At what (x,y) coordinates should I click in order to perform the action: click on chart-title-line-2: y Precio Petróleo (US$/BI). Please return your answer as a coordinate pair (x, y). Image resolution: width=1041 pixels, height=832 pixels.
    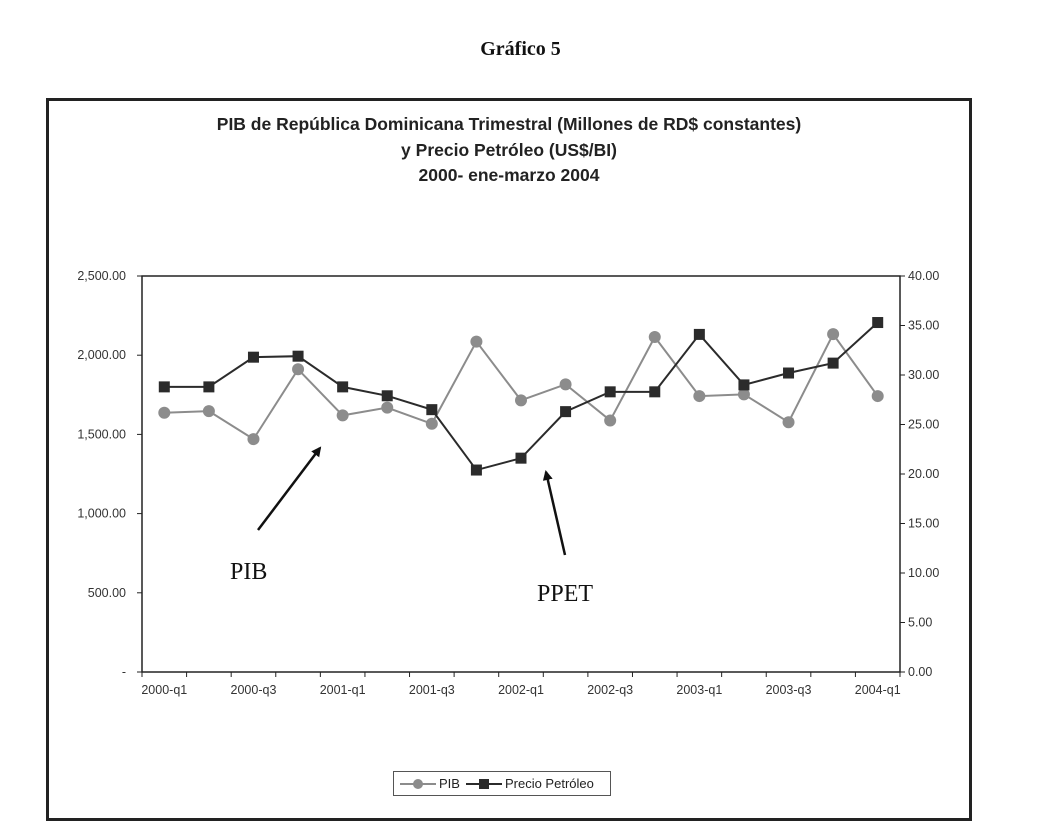
    Looking at the image, I should click on (509, 150).